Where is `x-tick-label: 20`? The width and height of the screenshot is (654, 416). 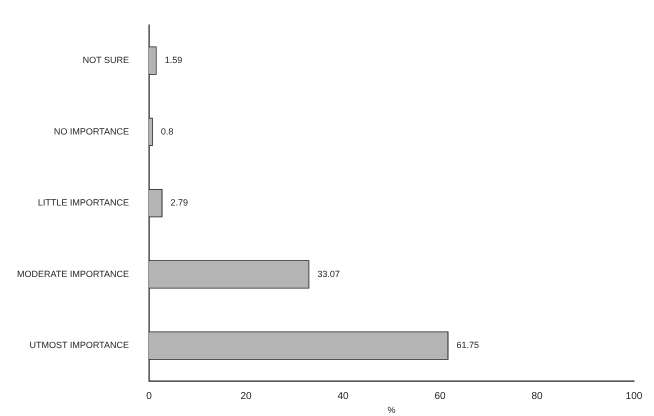 x-tick-label: 20 is located at coordinates (246, 396).